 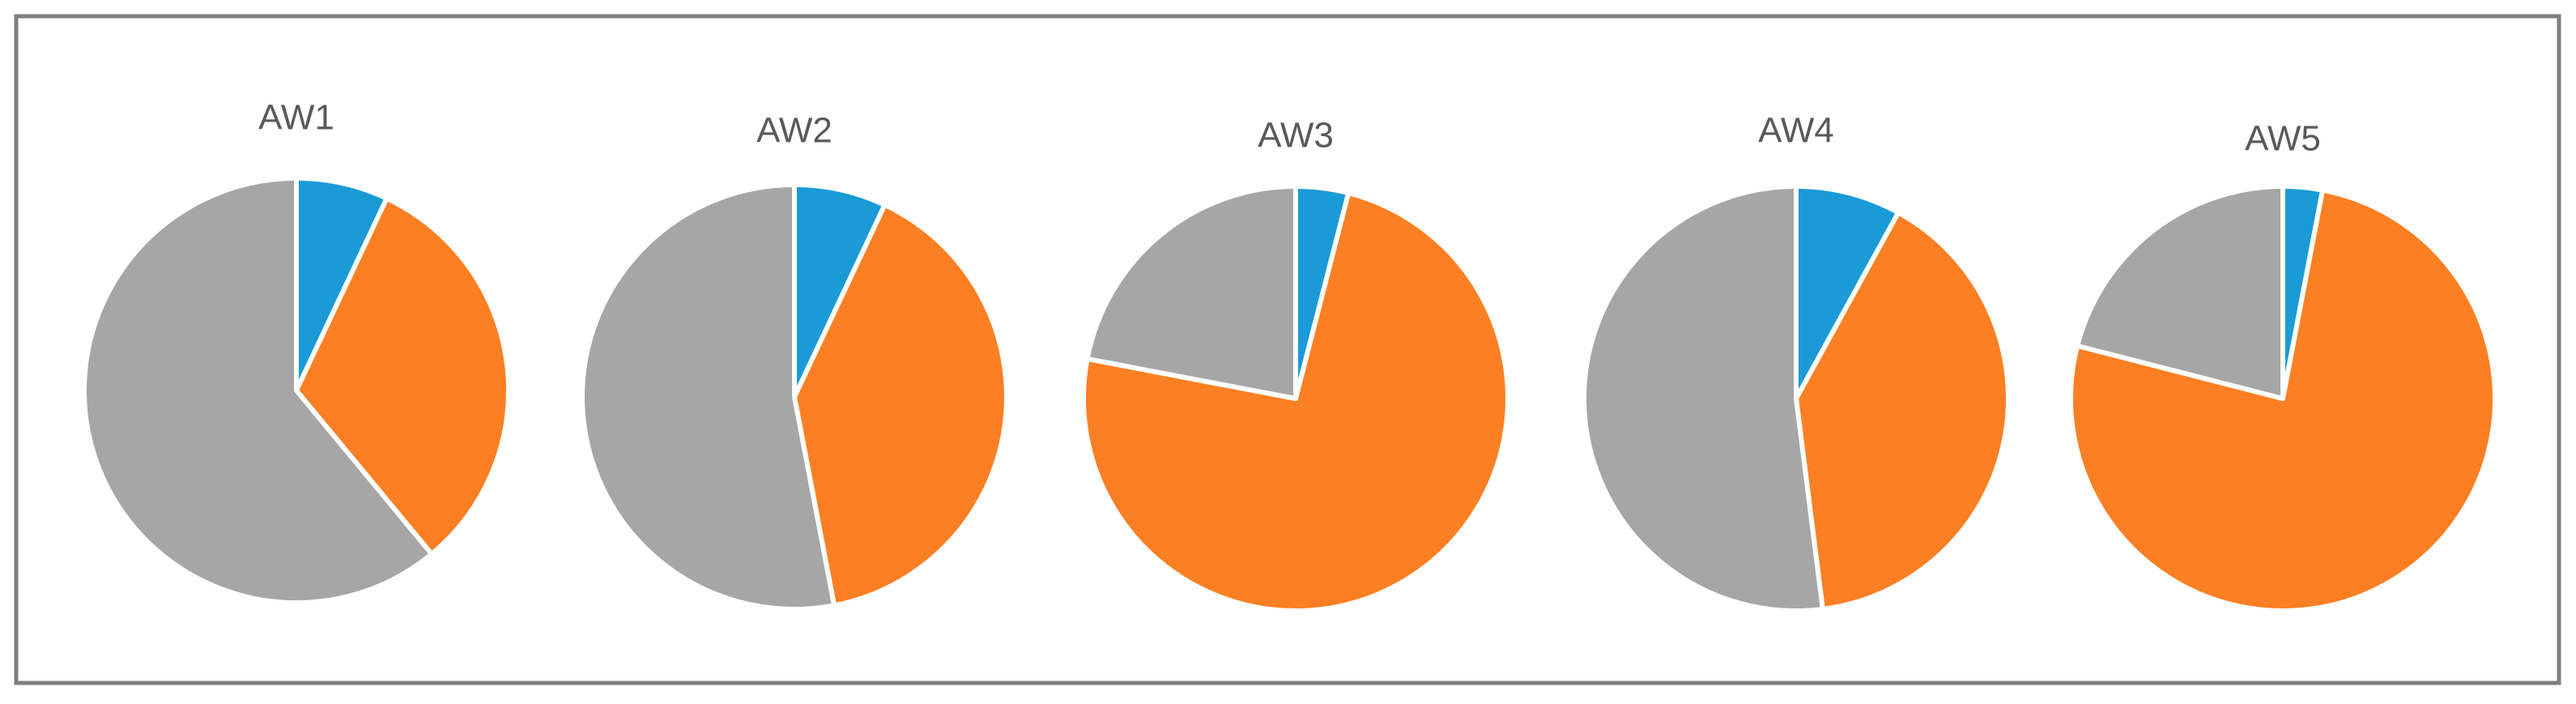 What do you see at coordinates (1796, 131) in the screenshot?
I see `chart-title: AW4` at bounding box center [1796, 131].